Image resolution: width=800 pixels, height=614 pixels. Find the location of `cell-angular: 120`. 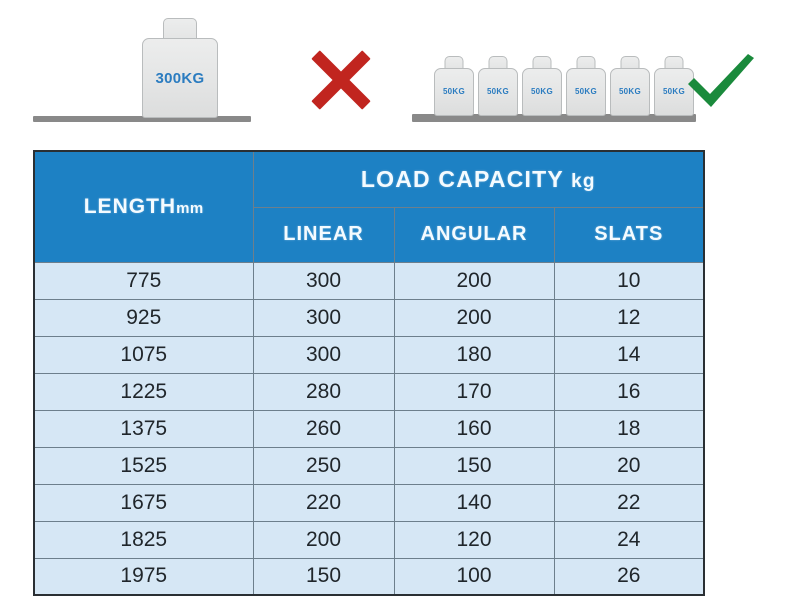

cell-angular: 120 is located at coordinates (474, 539).